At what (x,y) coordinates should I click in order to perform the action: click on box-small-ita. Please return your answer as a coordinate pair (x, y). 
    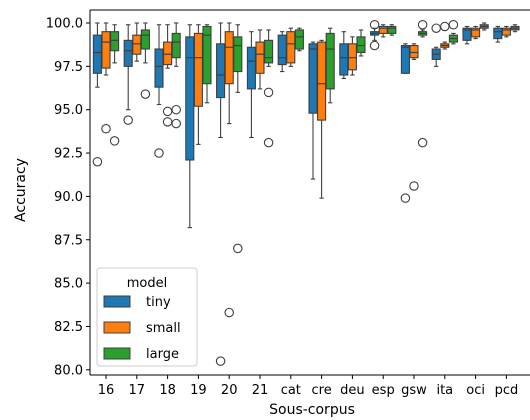
    Looking at the image, I should click on (445, 35).